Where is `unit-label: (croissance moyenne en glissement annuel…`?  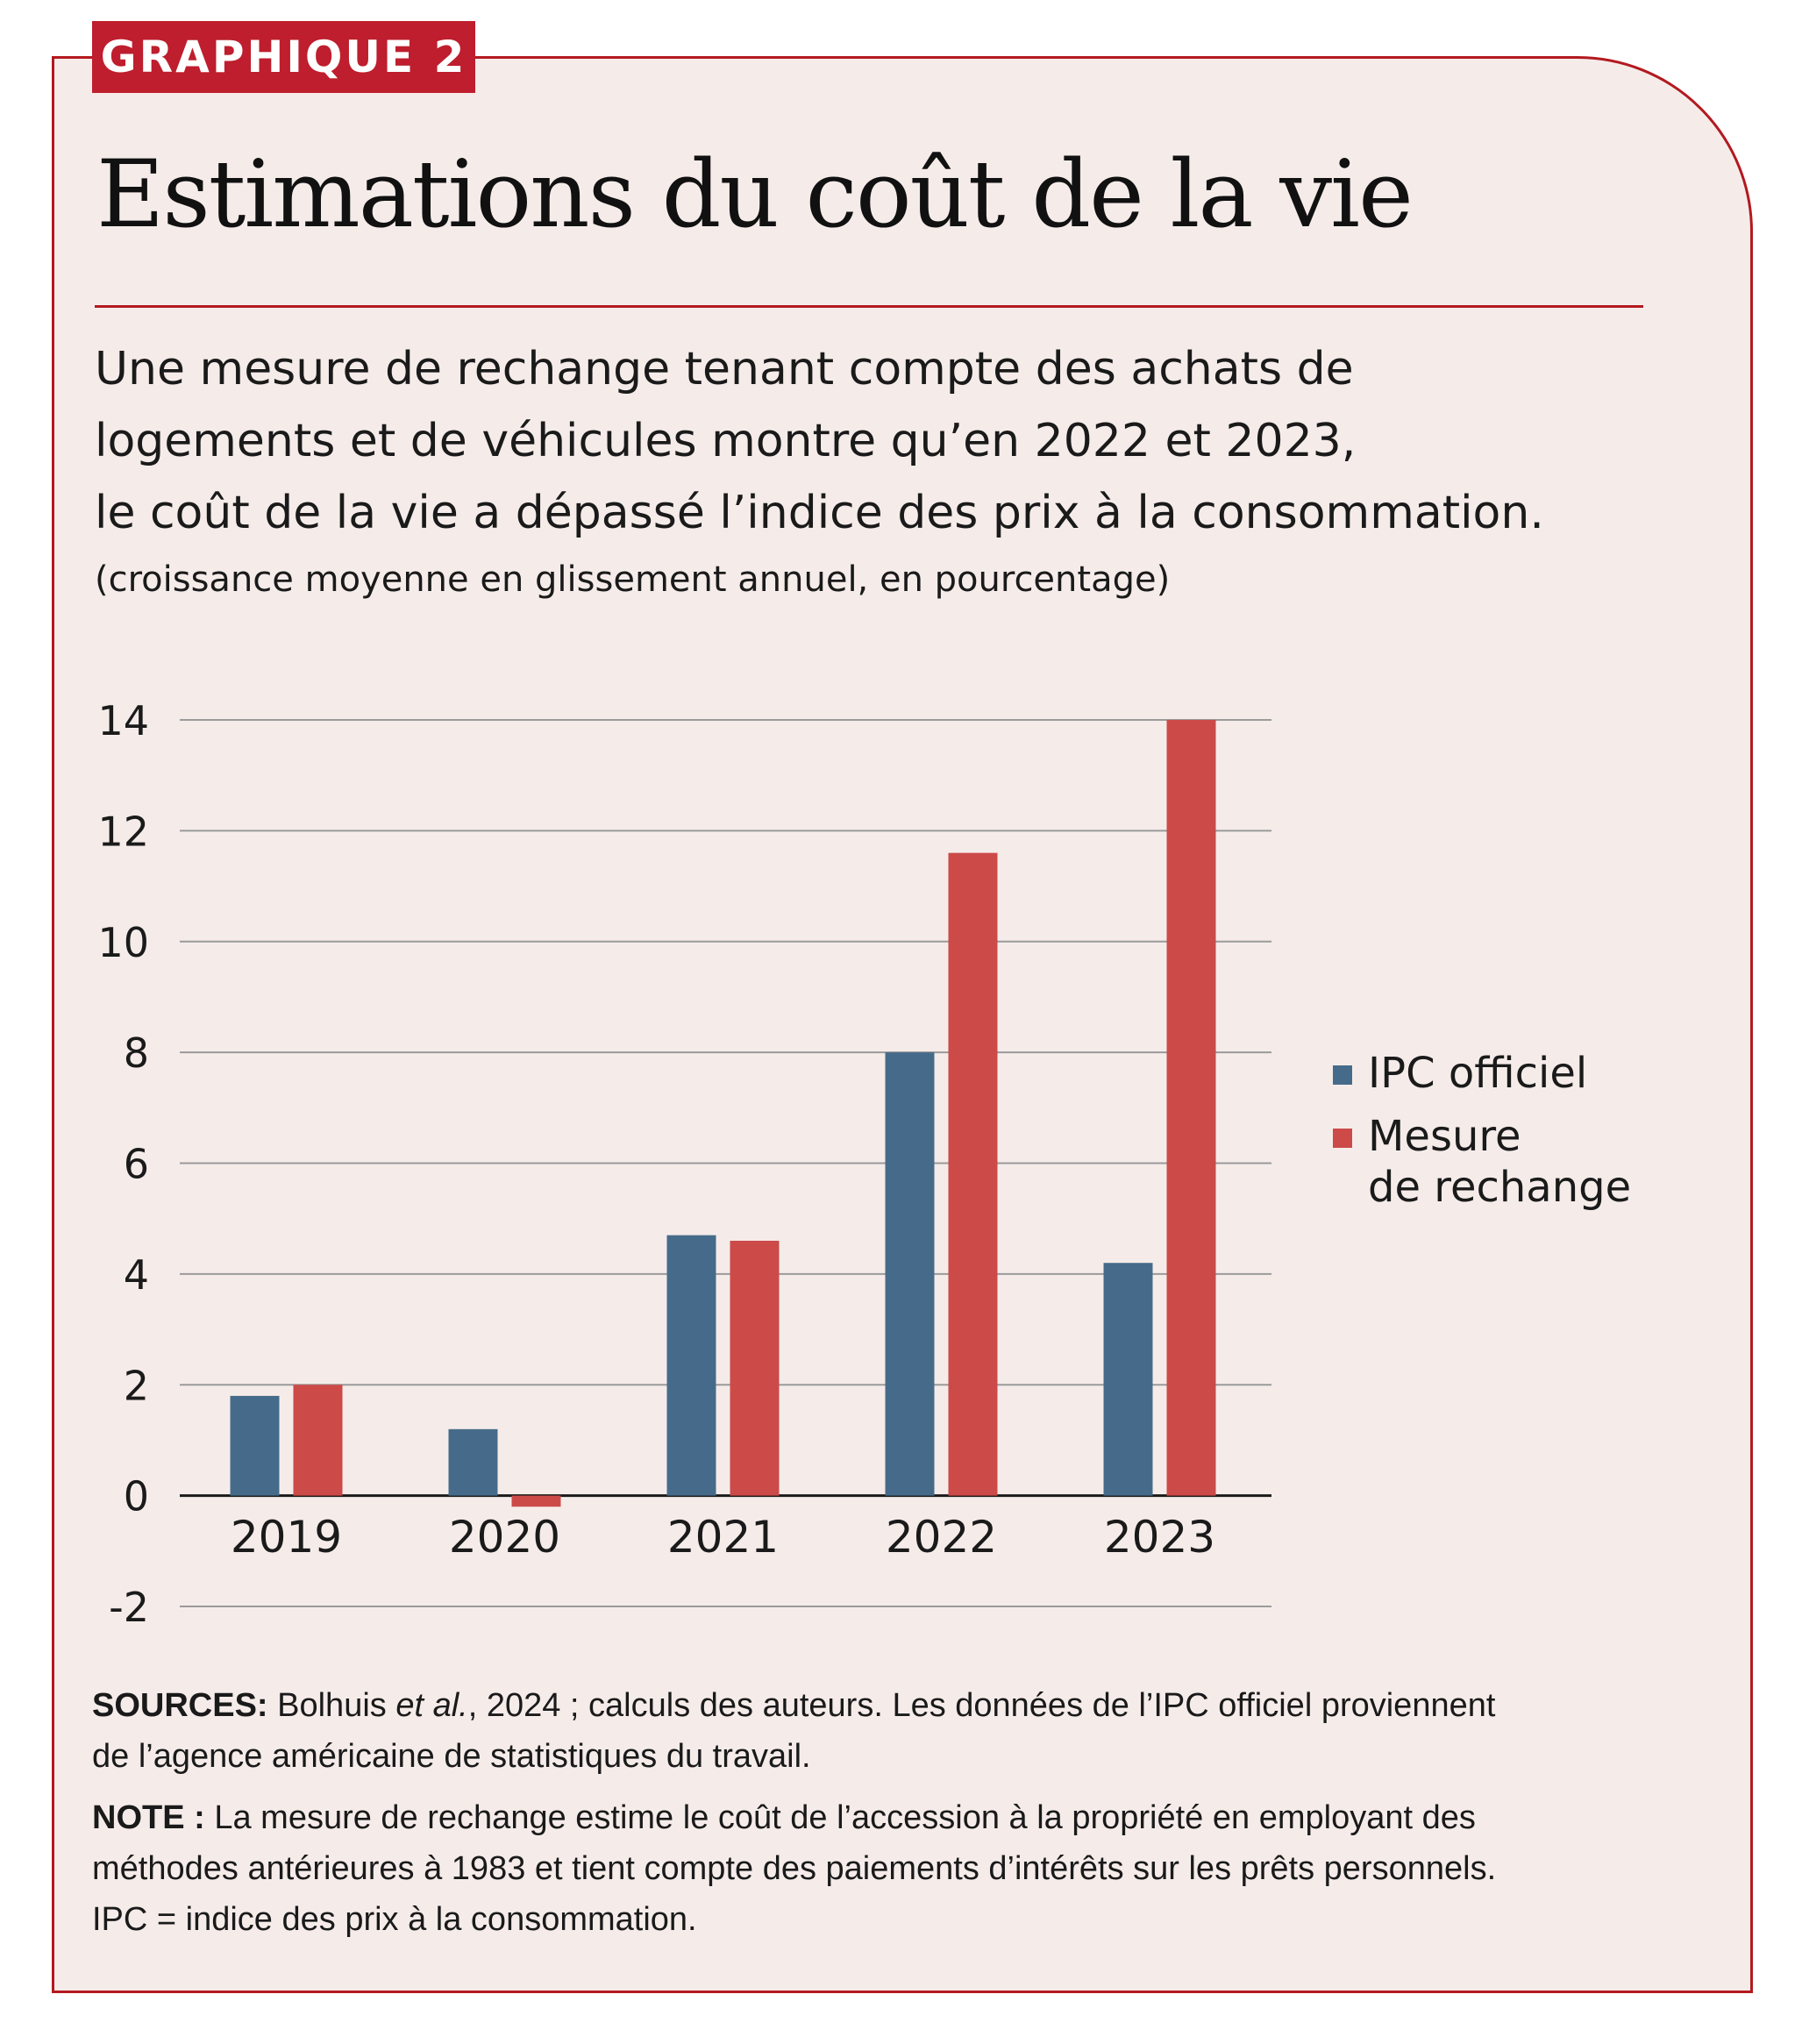 unit-label: (croissance moyenne en glissement annuel… is located at coordinates (633, 579).